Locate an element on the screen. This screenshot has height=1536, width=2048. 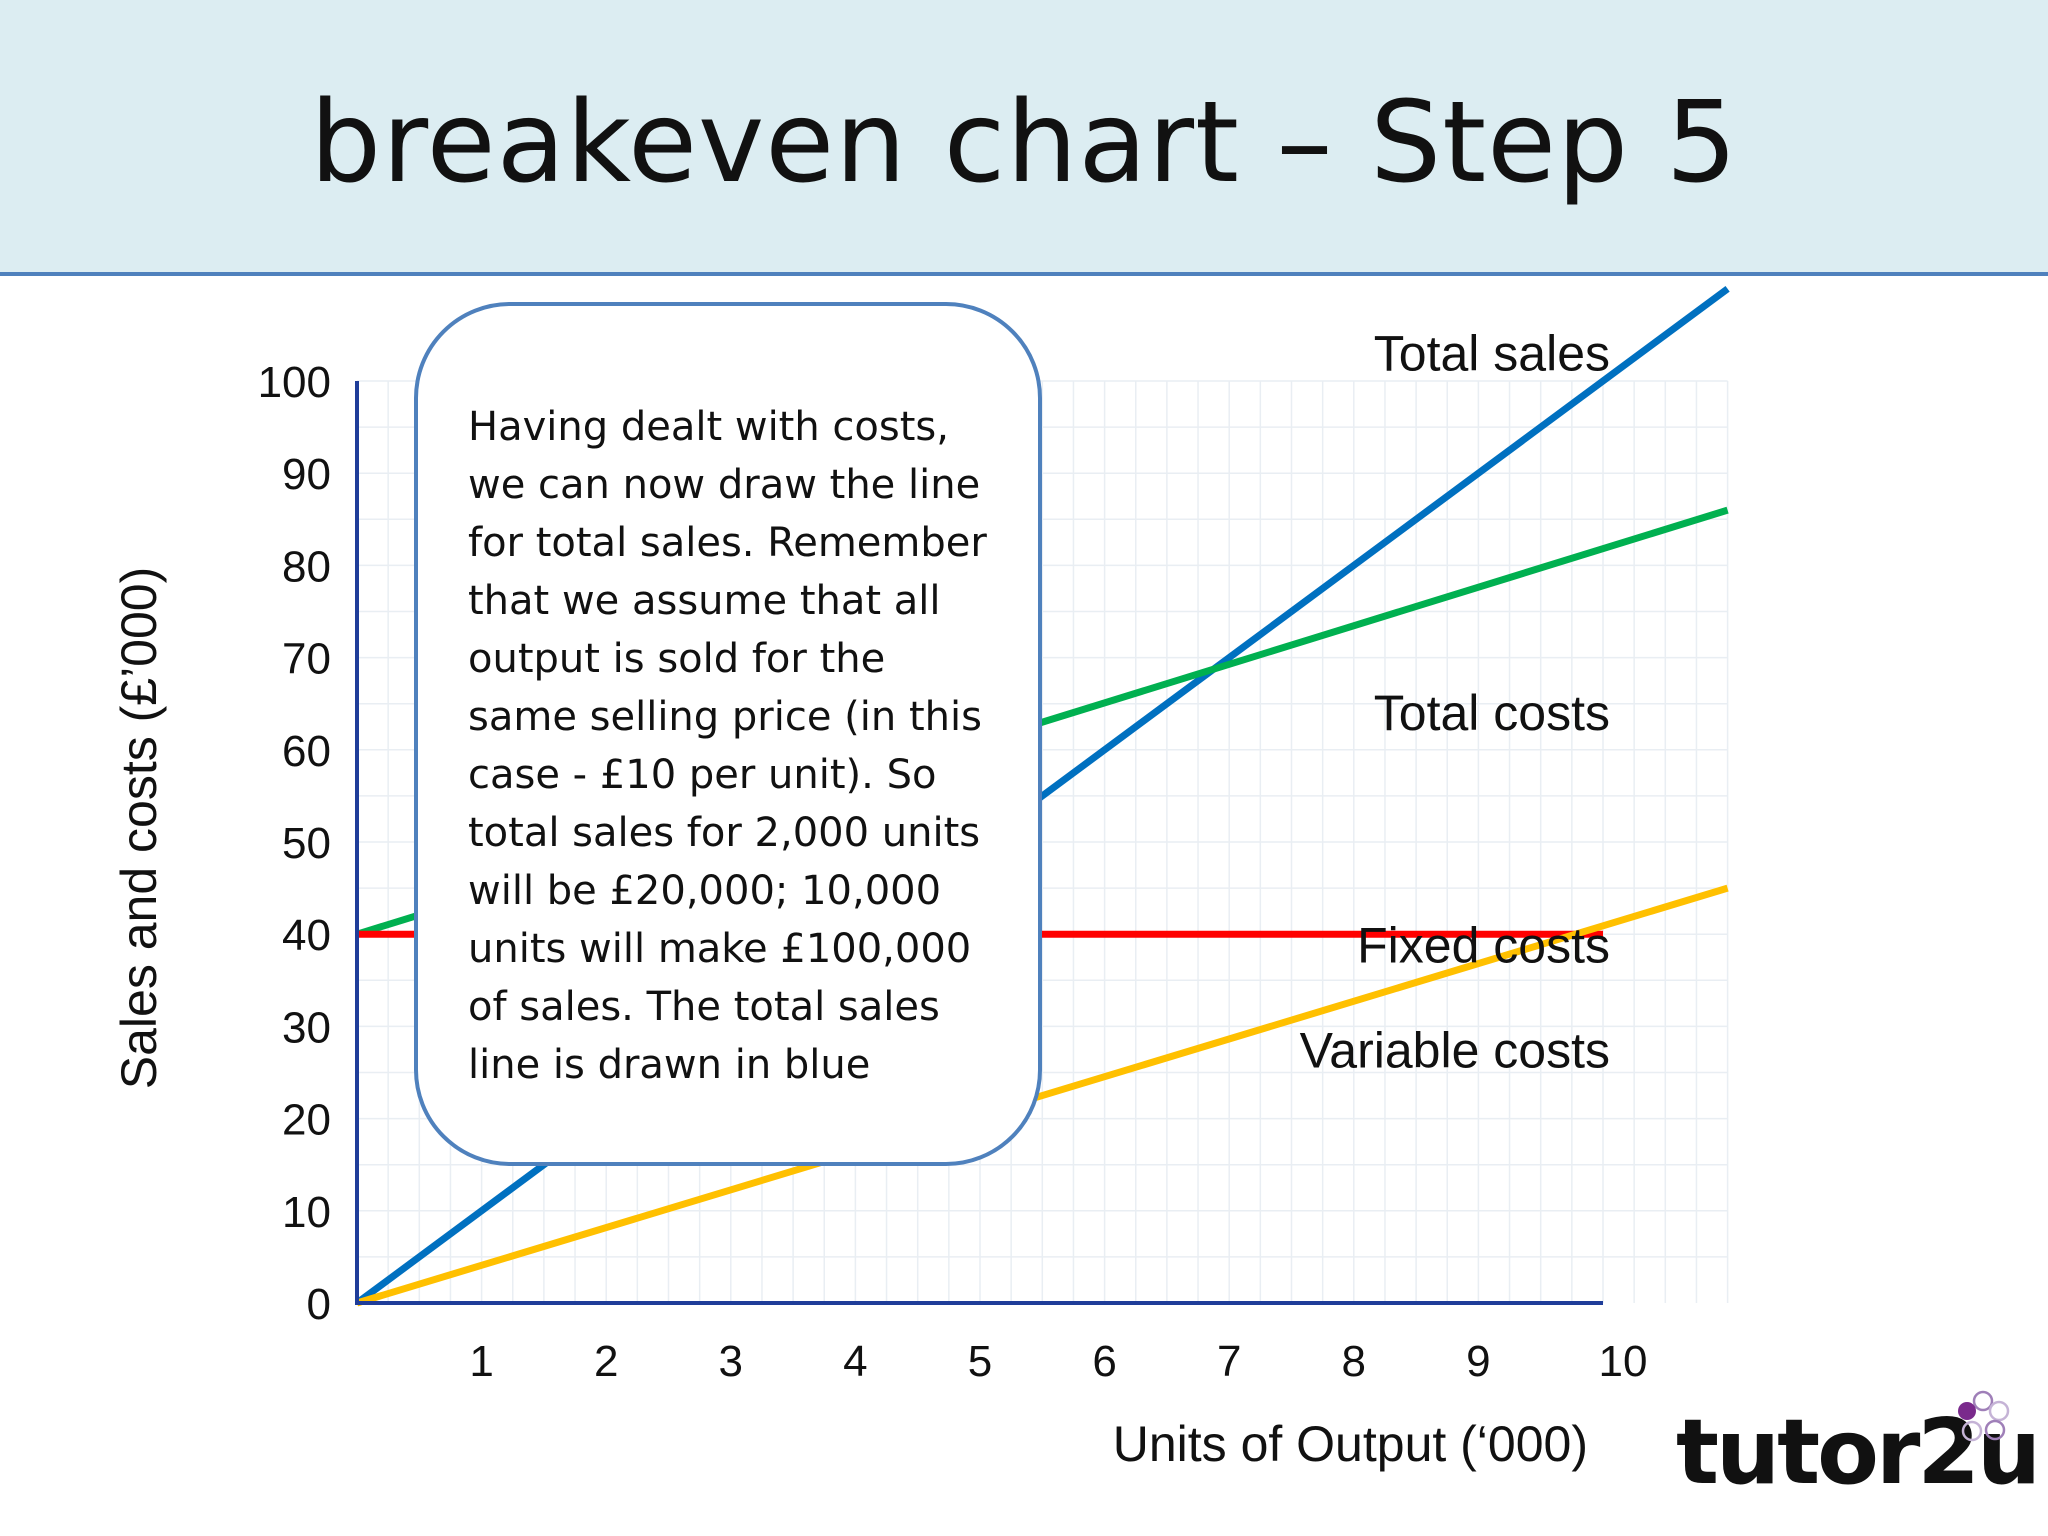
series-label: Variable costs is located at coordinates (1455, 1050).